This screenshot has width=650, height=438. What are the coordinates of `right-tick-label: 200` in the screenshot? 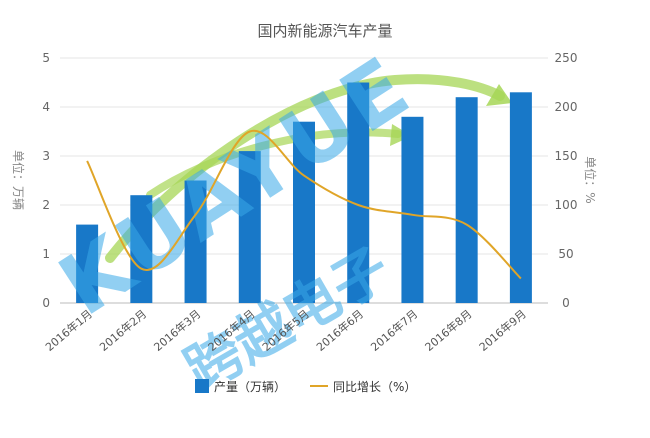 It's located at (566, 107).